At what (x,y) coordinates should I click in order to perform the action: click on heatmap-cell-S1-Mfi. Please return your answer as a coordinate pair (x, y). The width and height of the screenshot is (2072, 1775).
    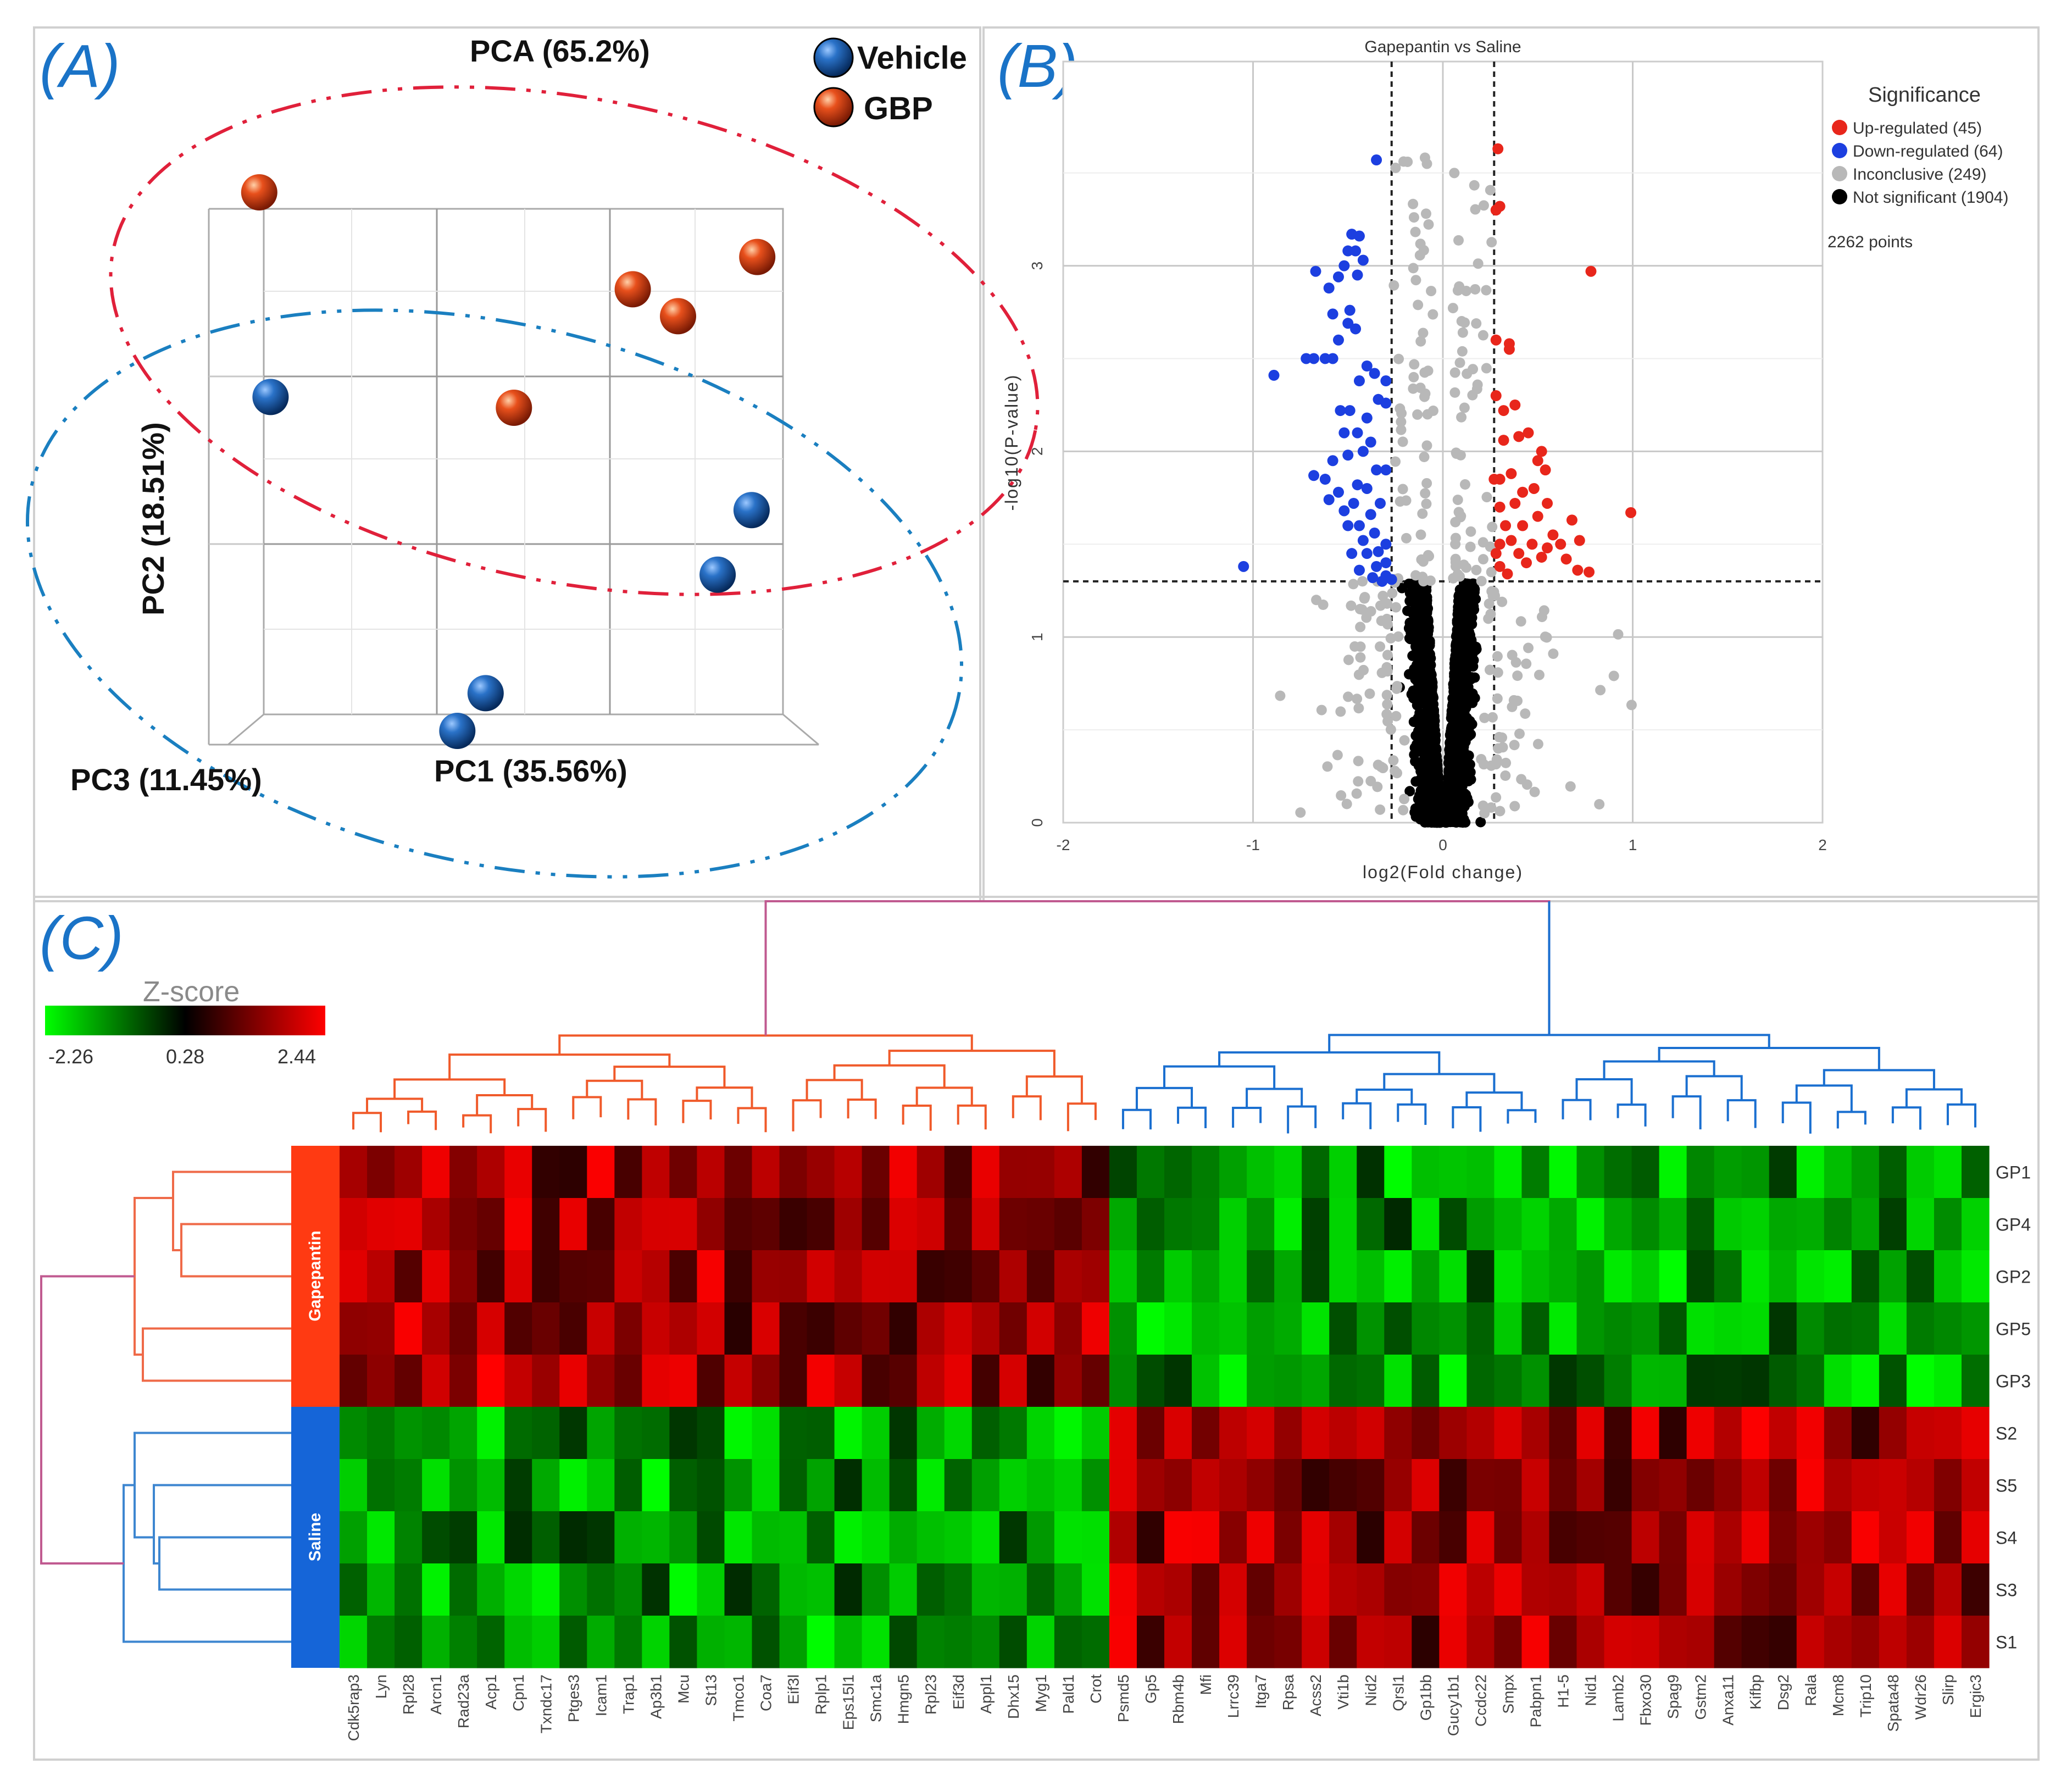
    Looking at the image, I should click on (1206, 1642).